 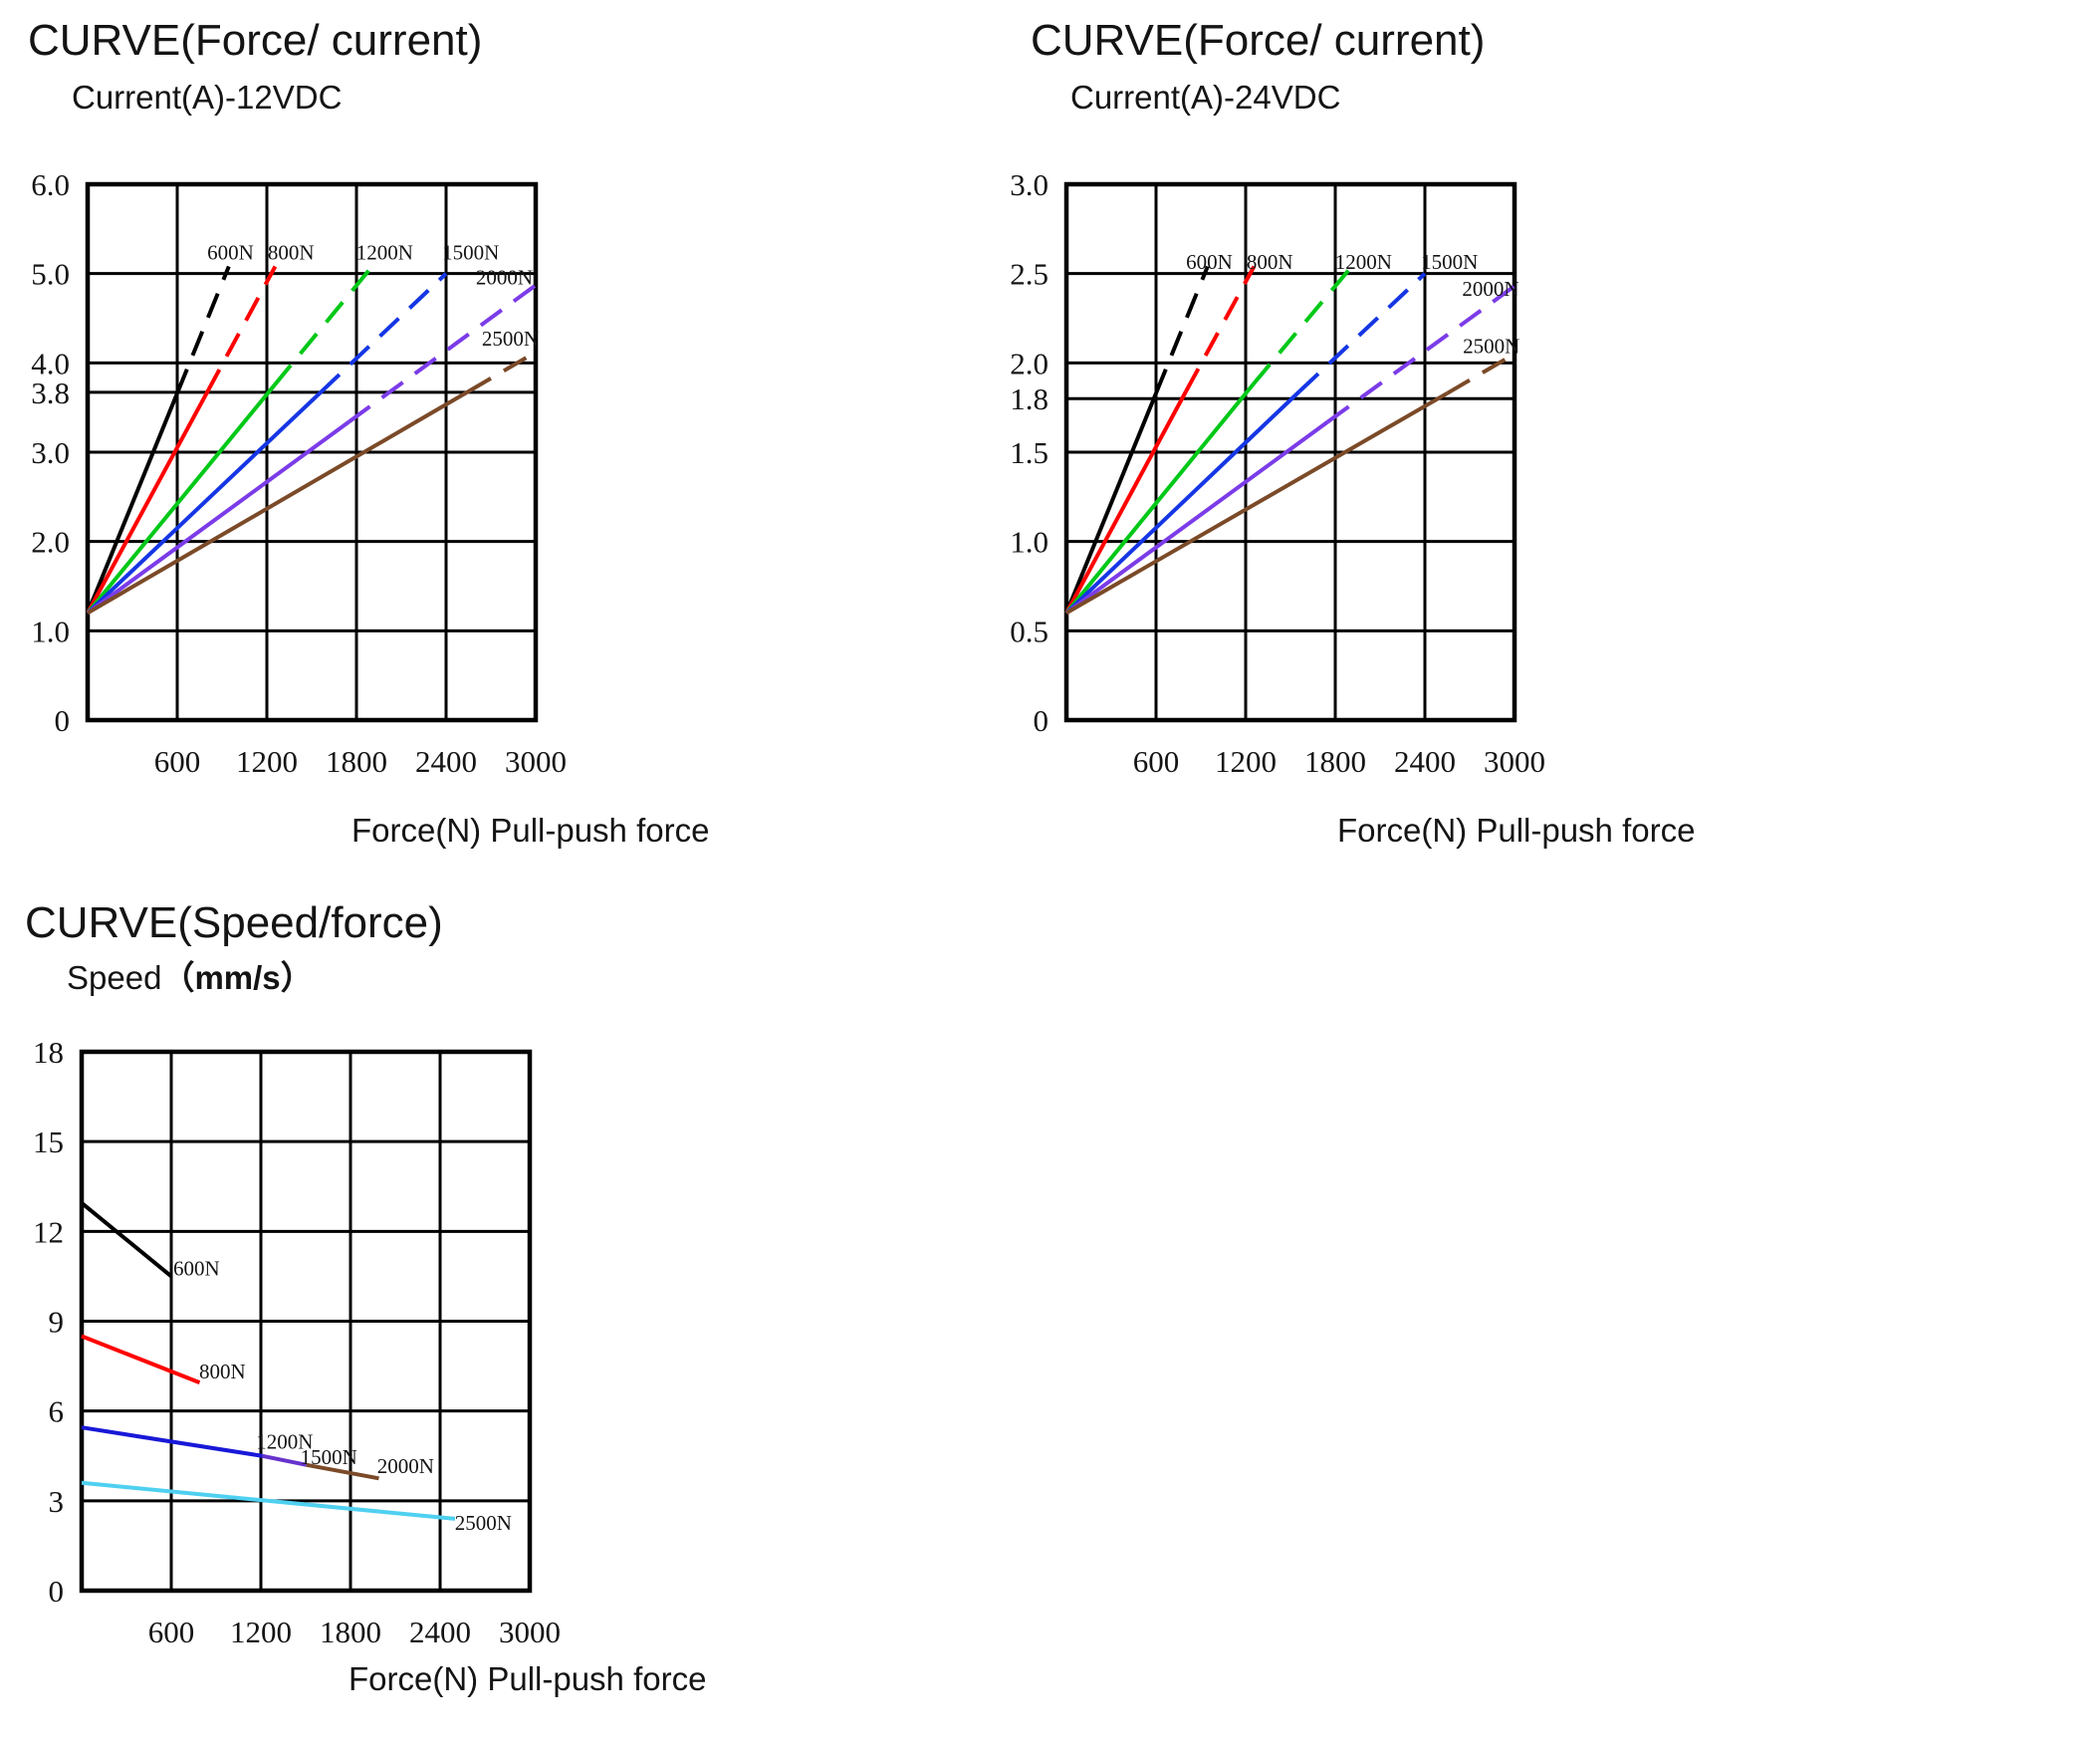 What do you see at coordinates (50, 274) in the screenshot?
I see `y-tick-label: 5.0` at bounding box center [50, 274].